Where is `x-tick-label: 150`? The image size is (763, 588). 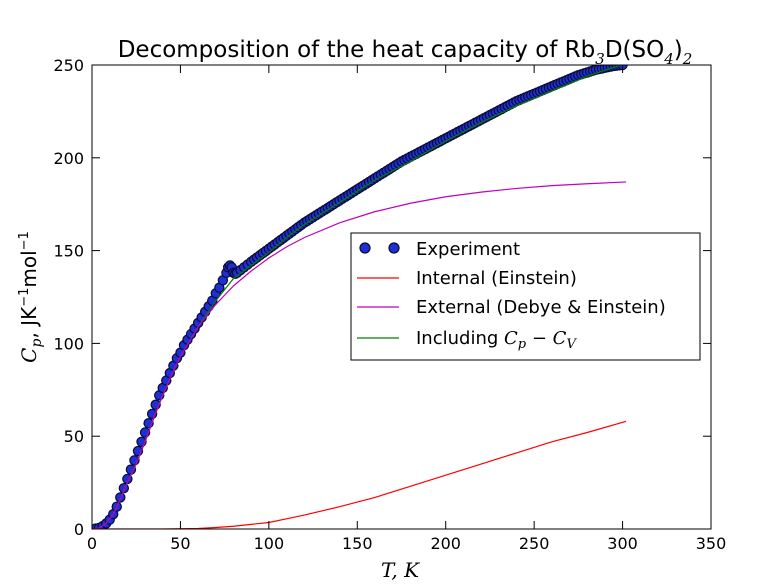
x-tick-label: 150 is located at coordinates (357, 543).